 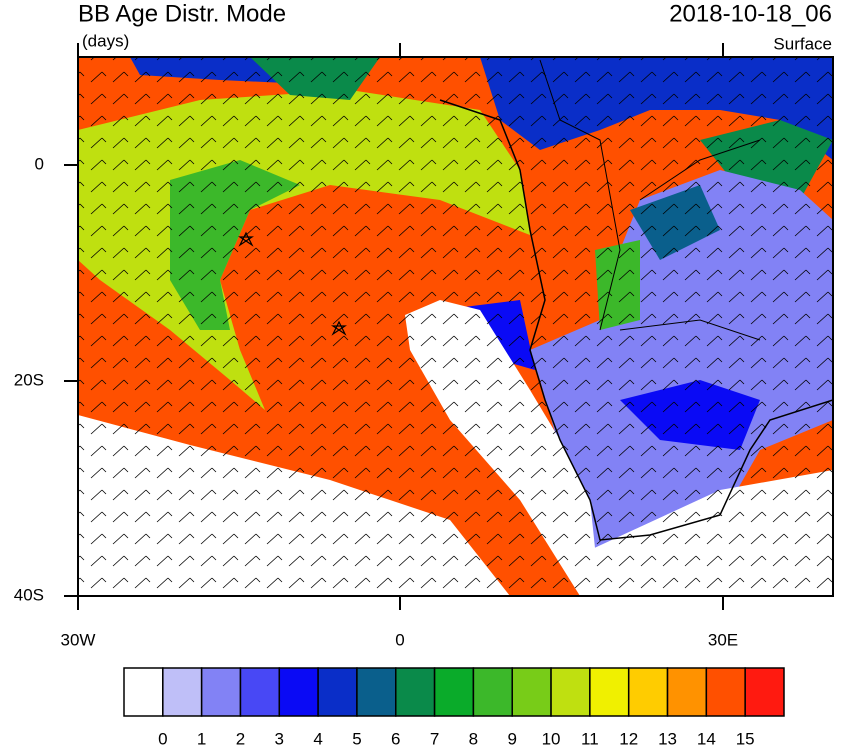 I want to click on colorbar-label: 12, so click(x=628, y=738).